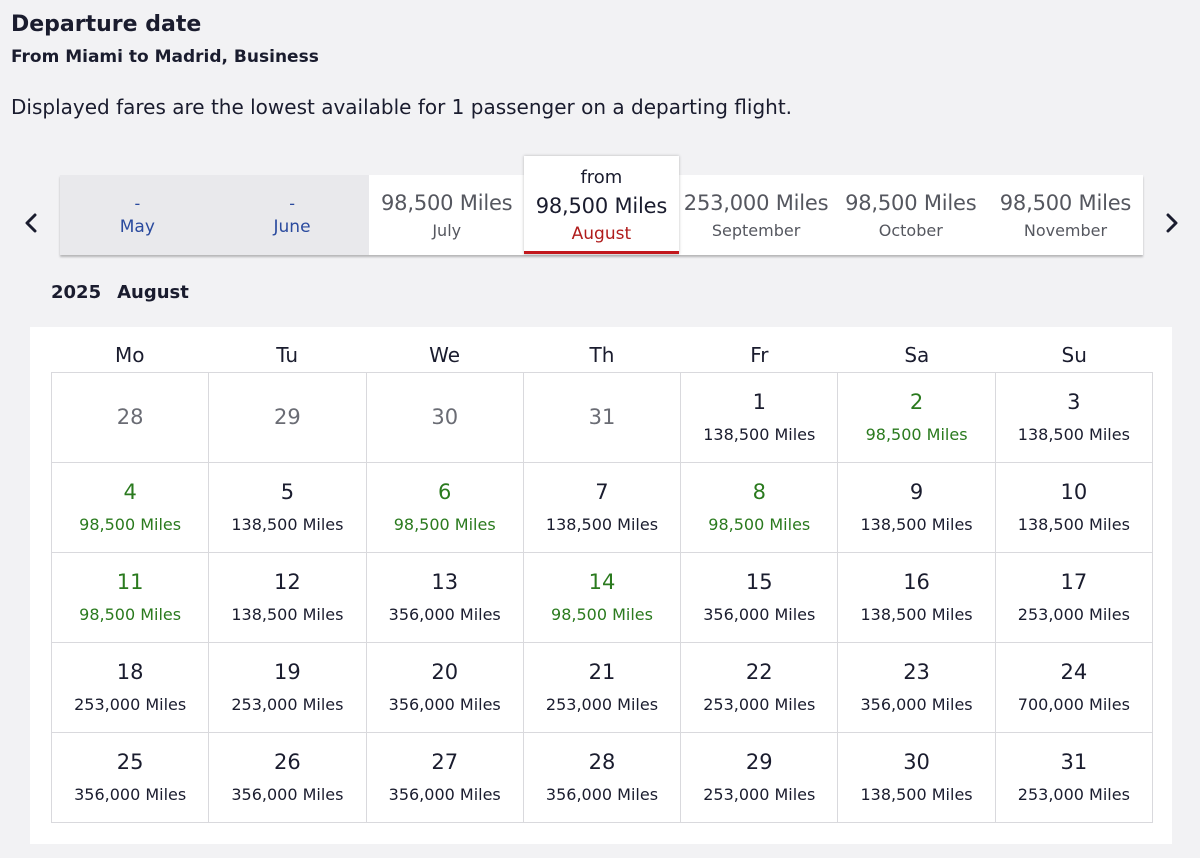 This screenshot has width=1200, height=858. Describe the element at coordinates (288, 508) in the screenshot. I see `calendar-day-cell: 5 138,500 Miles` at that location.